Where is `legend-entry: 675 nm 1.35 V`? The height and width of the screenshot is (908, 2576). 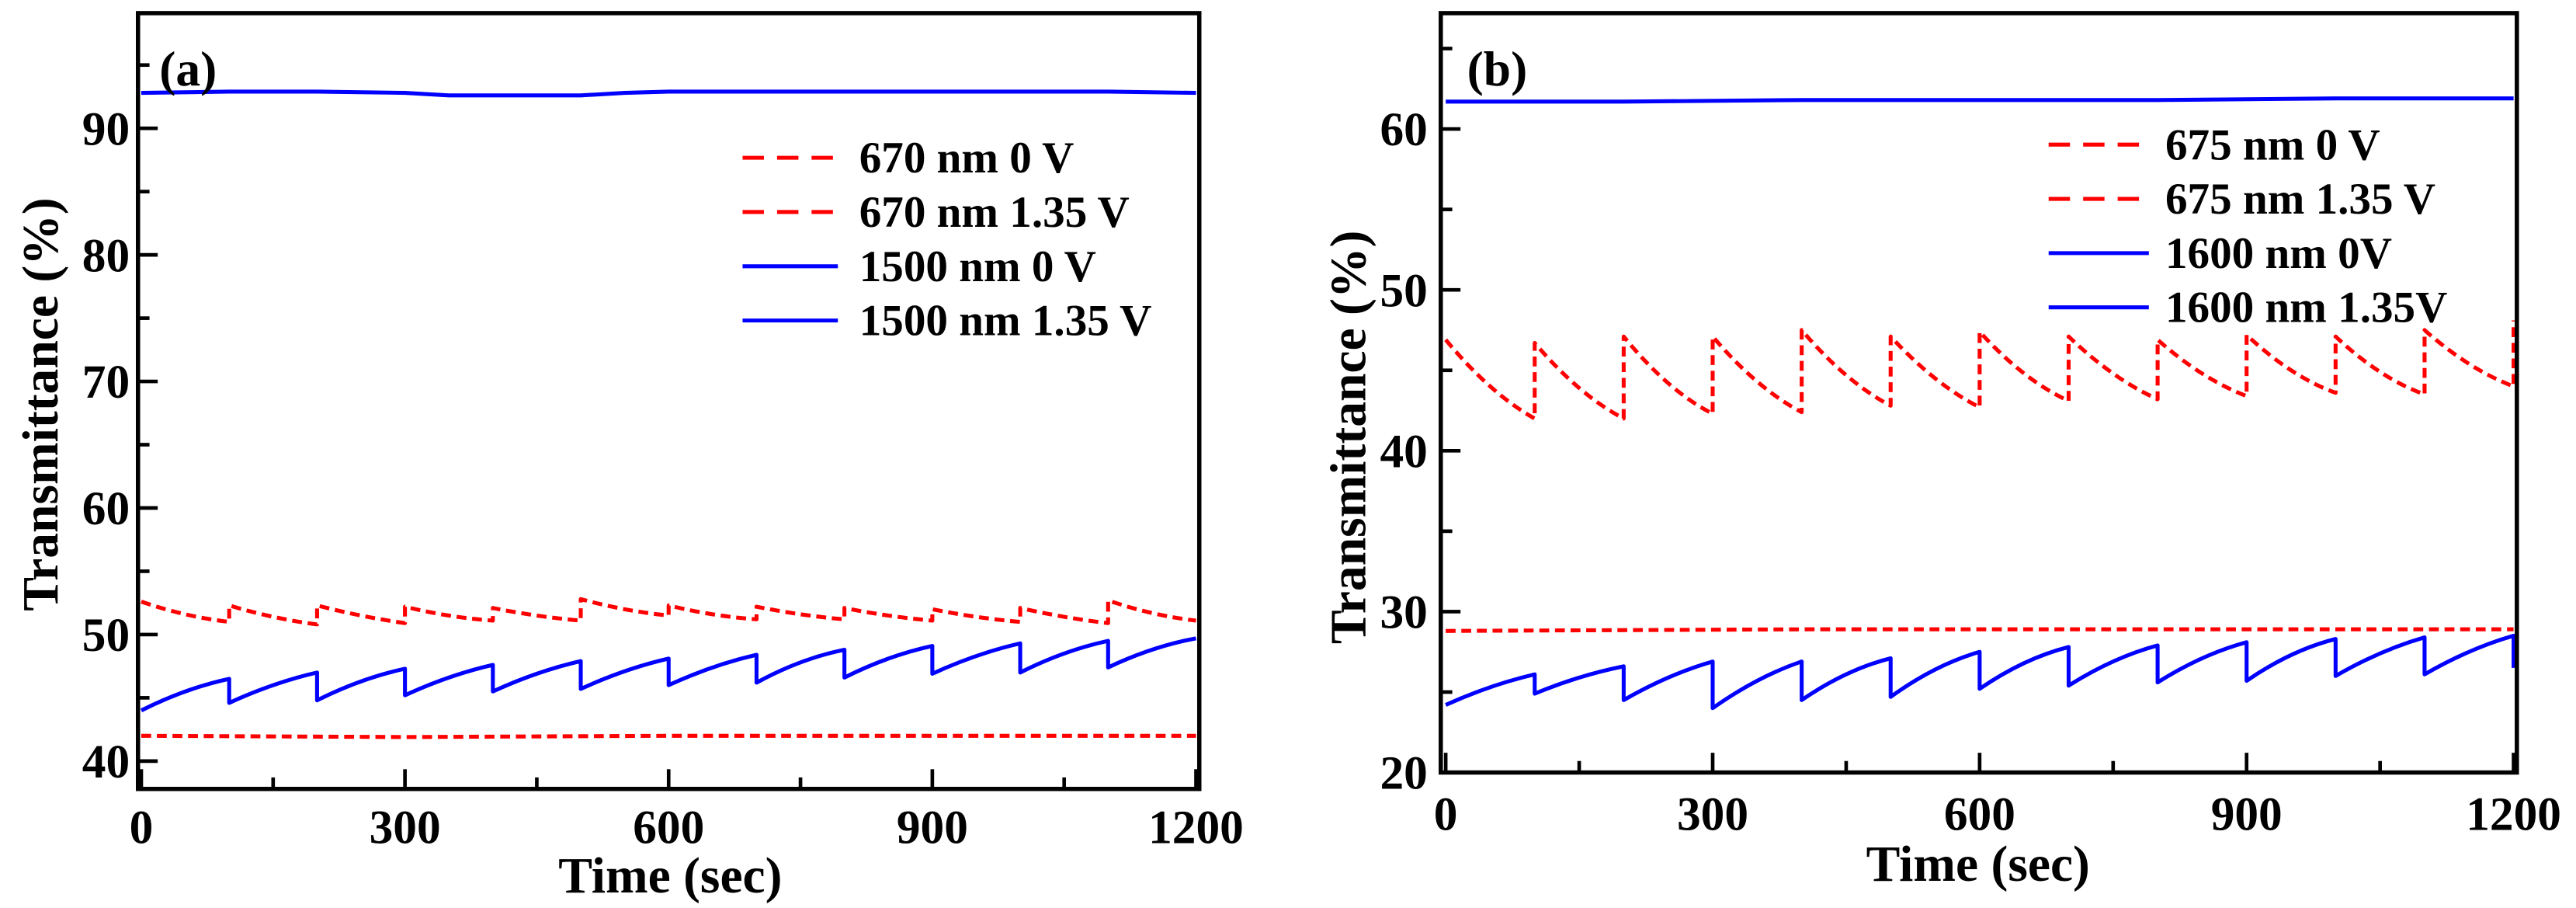 legend-entry: 675 nm 1.35 V is located at coordinates (2241, 199).